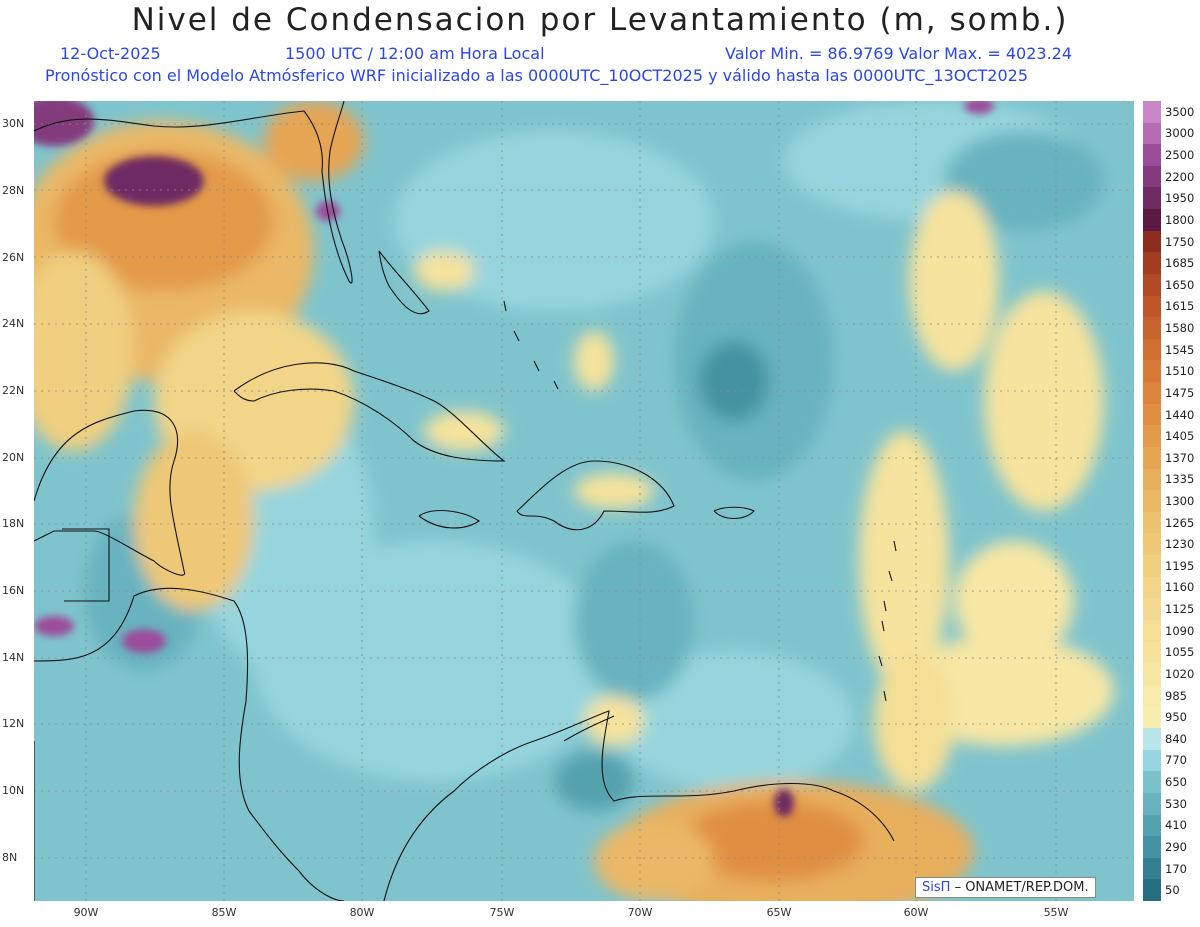 This screenshot has height=927, width=1200. What do you see at coordinates (1180, 609) in the screenshot?
I see `colorbar-label: 1125` at bounding box center [1180, 609].